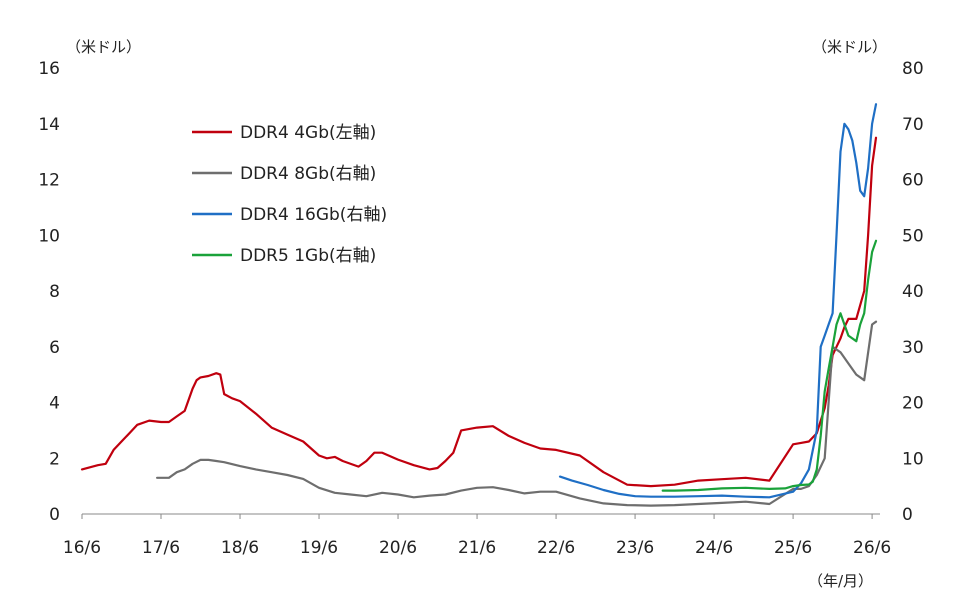 This screenshot has height=606, width=970. I want to click on right-tick-label: 80, so click(913, 69).